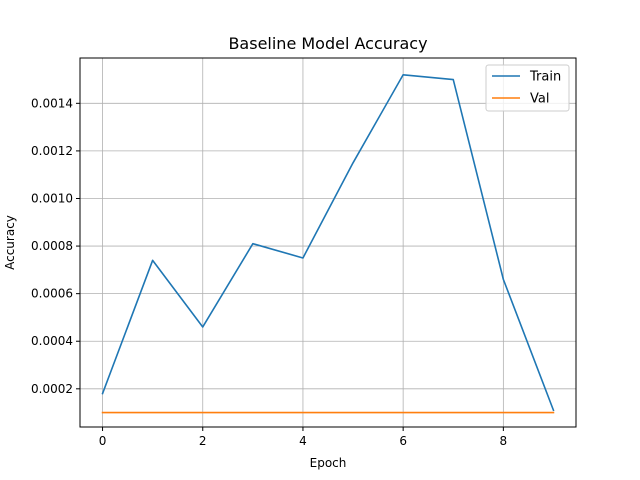 The width and height of the screenshot is (640, 480). I want to click on y-tick-label: 0.0010, so click(52, 198).